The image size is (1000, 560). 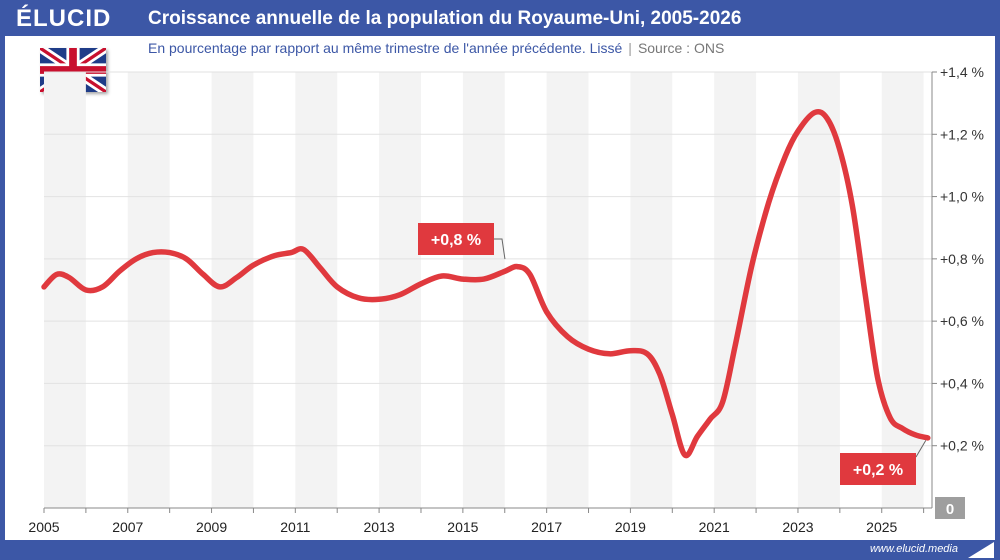 What do you see at coordinates (962, 134) in the screenshot?
I see `y-tick-label: +1,2 %` at bounding box center [962, 134].